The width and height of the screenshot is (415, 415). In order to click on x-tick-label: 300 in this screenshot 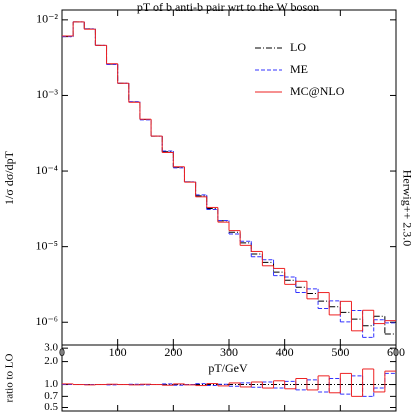, I will do `click(229, 352)`.